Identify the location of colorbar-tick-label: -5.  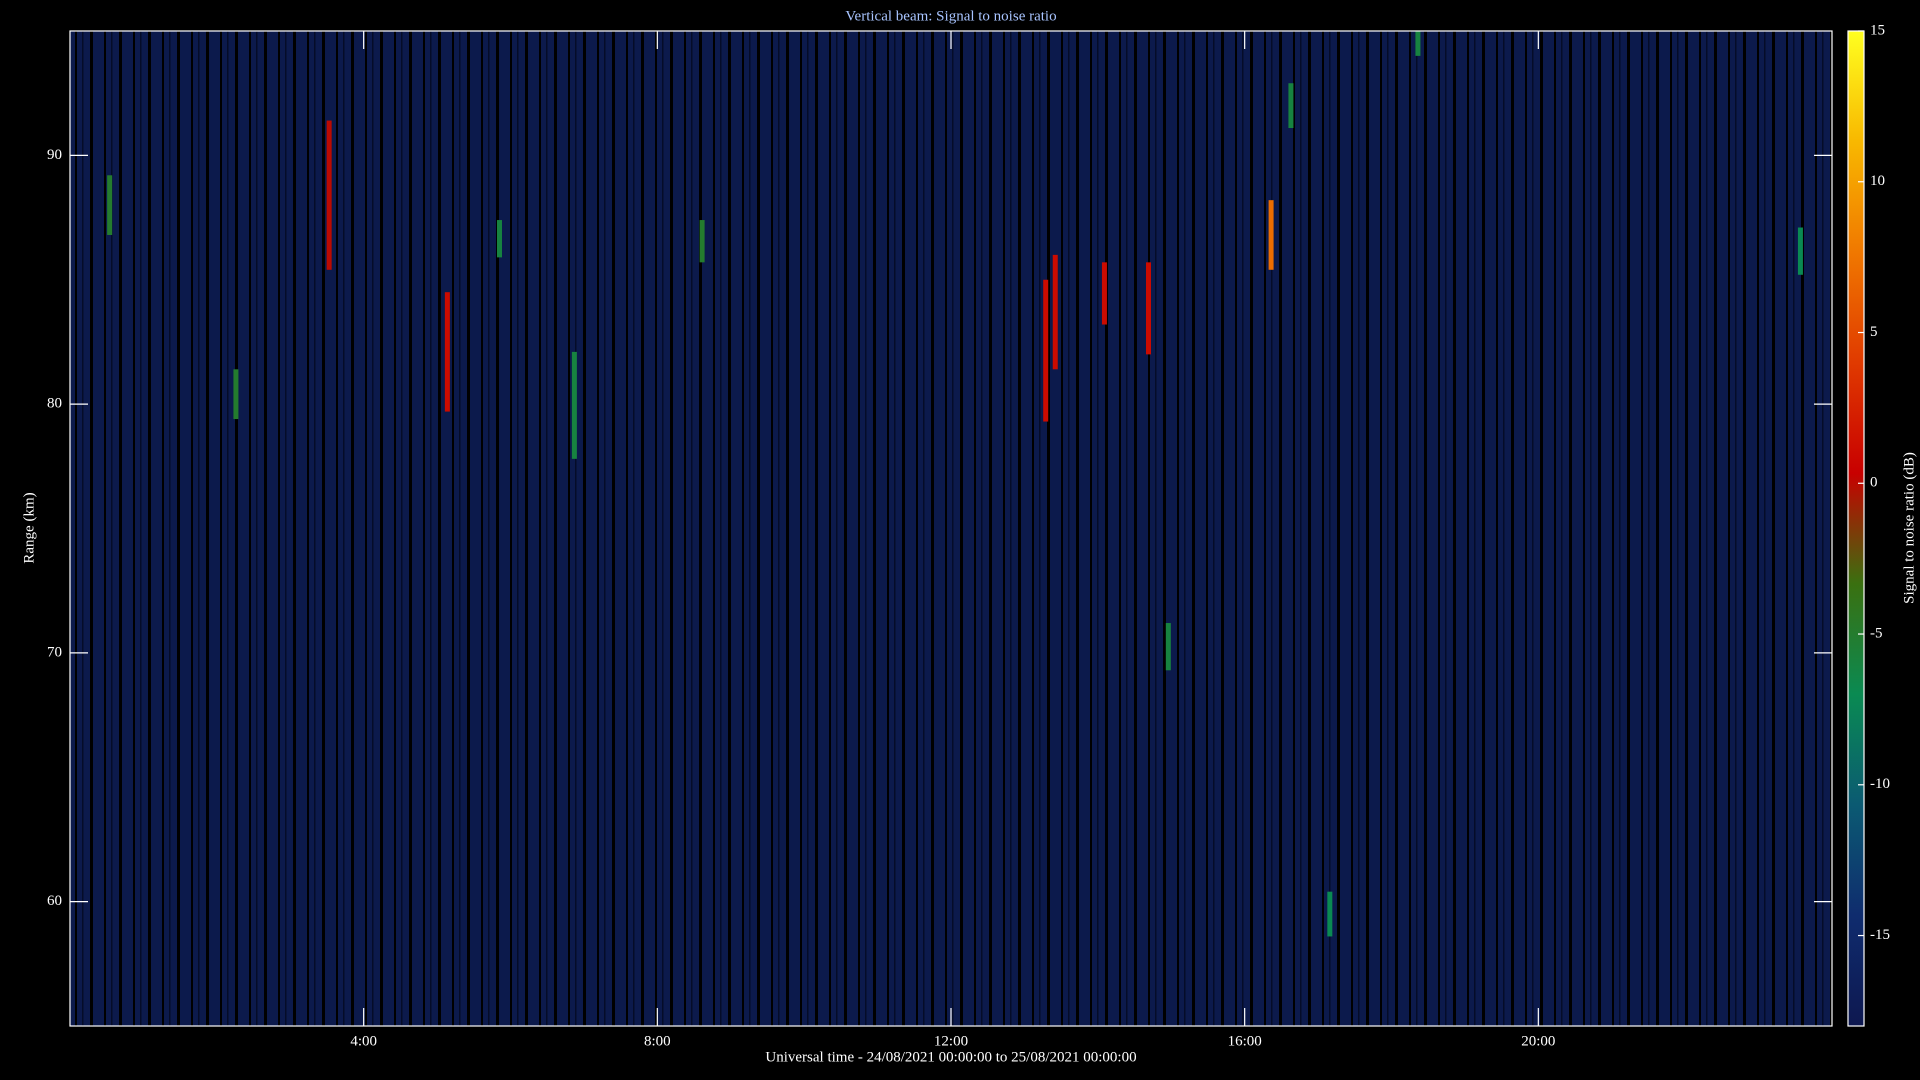
(1876, 633).